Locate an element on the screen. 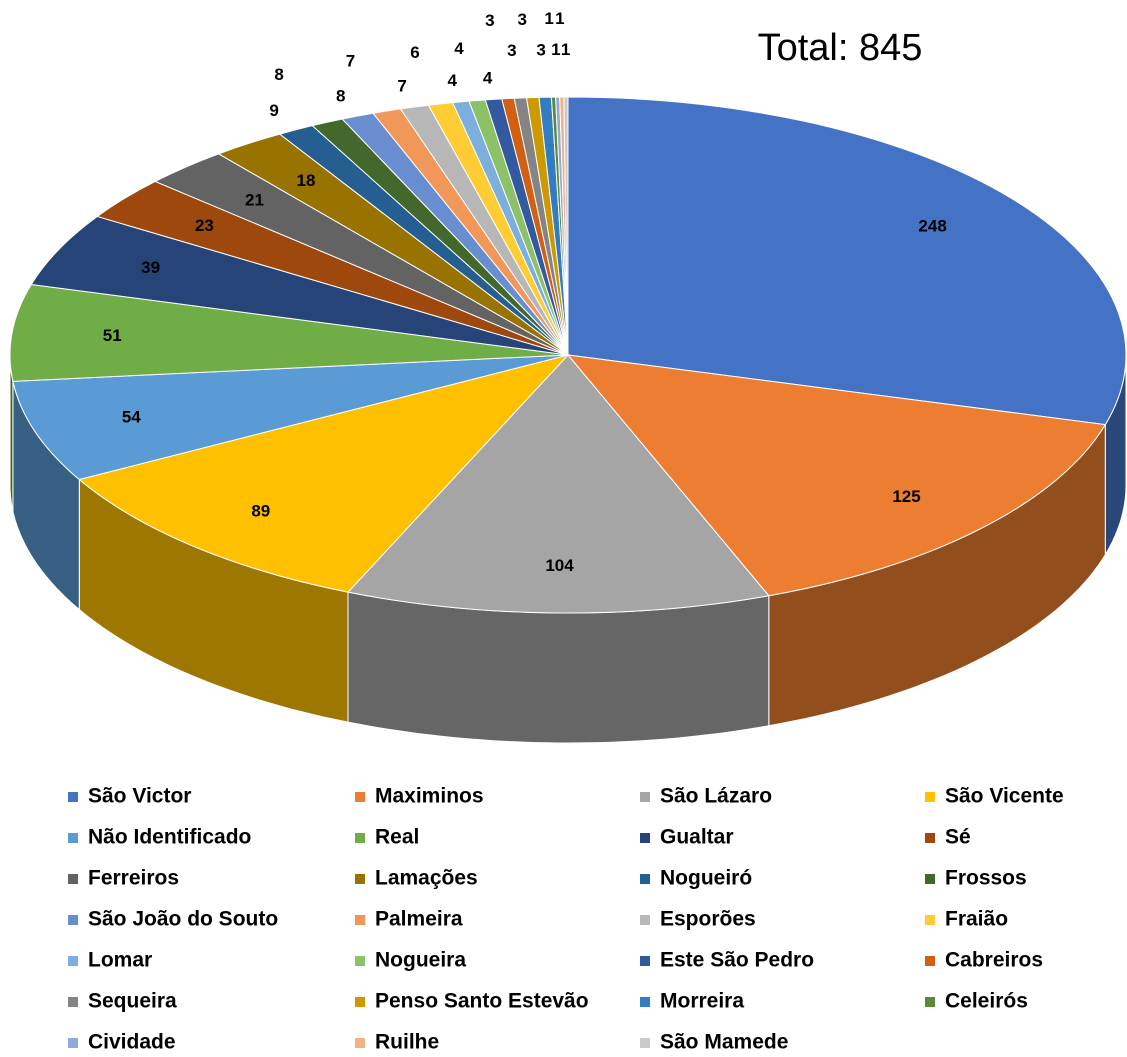 The width and height of the screenshot is (1127, 1057). legend-label: Palmeira is located at coordinates (419, 919).